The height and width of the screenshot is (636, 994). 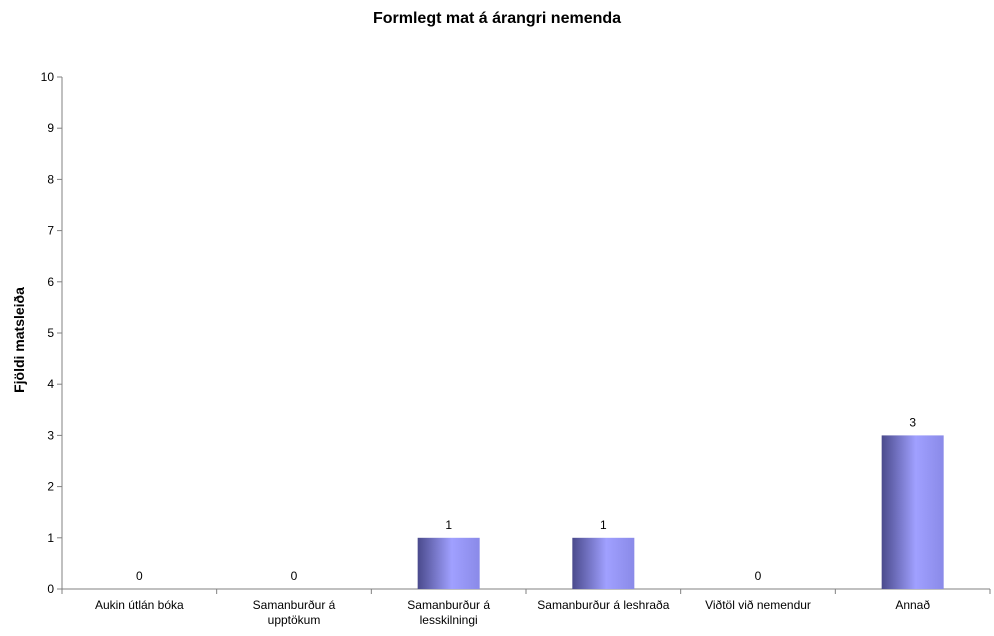 I want to click on x-category-label-line: Samanburður á leshraða, so click(x=603, y=605).